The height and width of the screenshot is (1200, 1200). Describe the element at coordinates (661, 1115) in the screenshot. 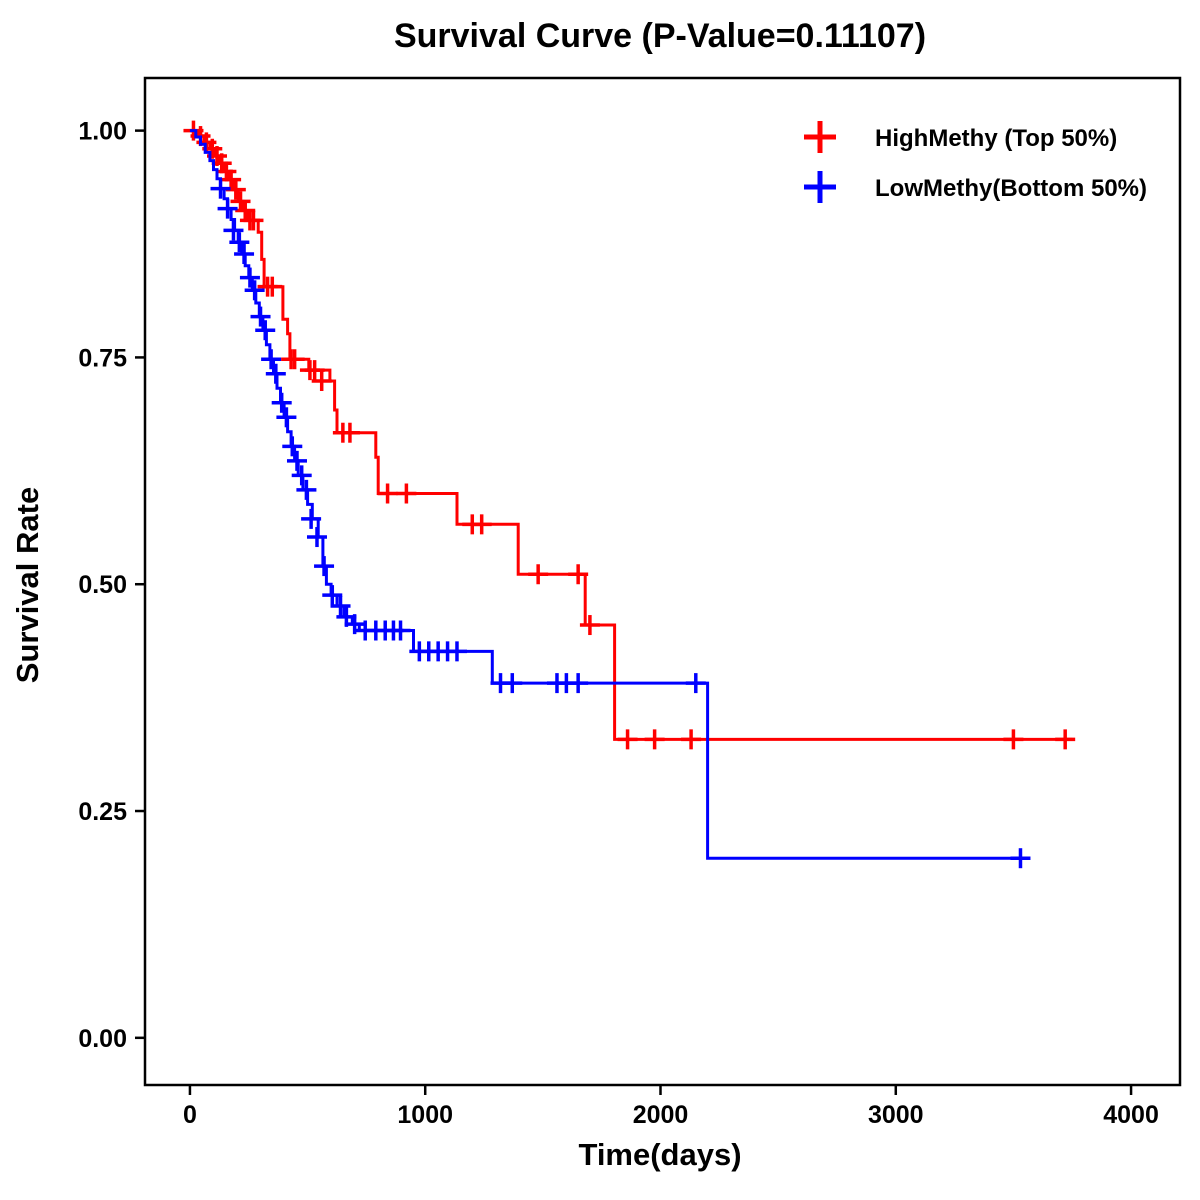

I see `x-tick-label: 2000` at that location.